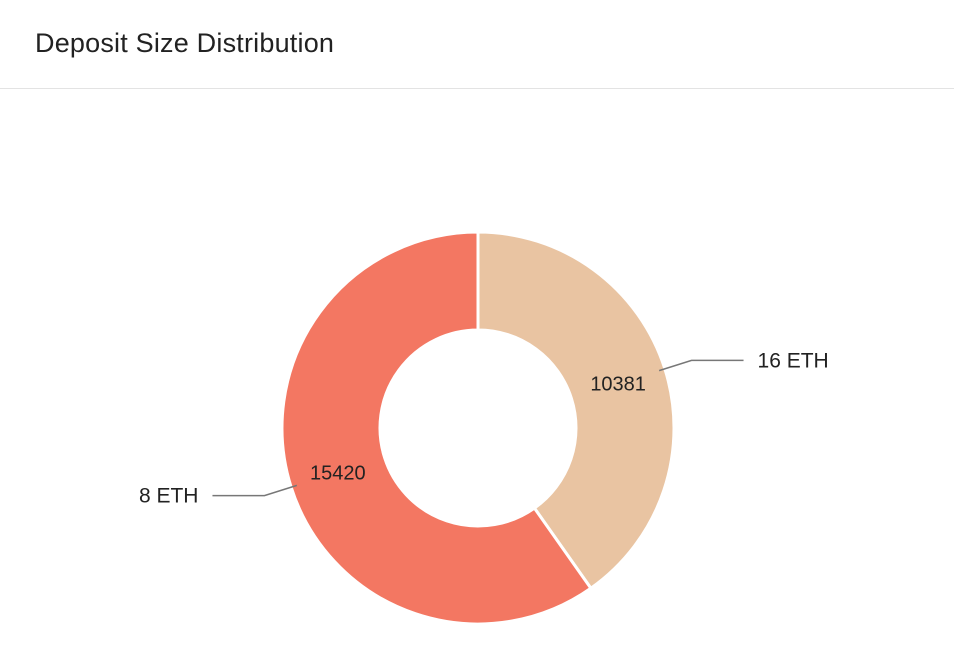  Describe the element at coordinates (618, 385) in the screenshot. I see `data-label-16-eth: 10381` at that location.